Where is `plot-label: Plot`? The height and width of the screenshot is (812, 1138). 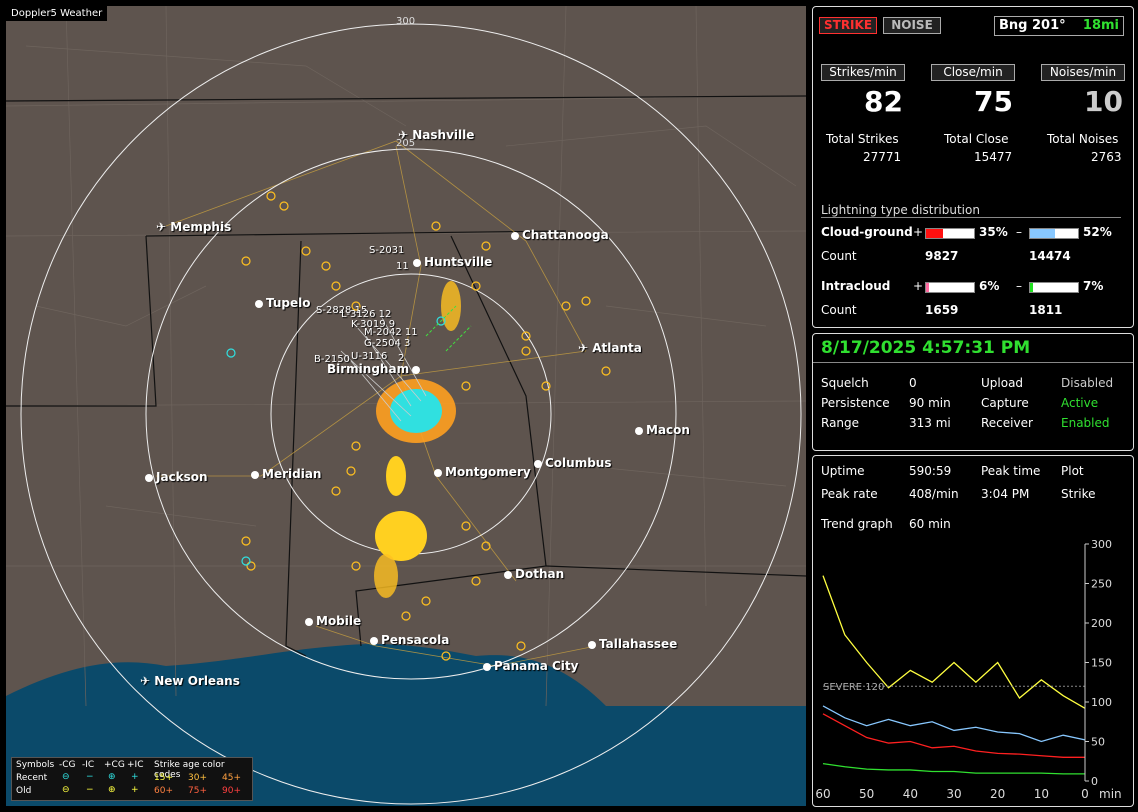
plot-label: Plot is located at coordinates (1072, 471).